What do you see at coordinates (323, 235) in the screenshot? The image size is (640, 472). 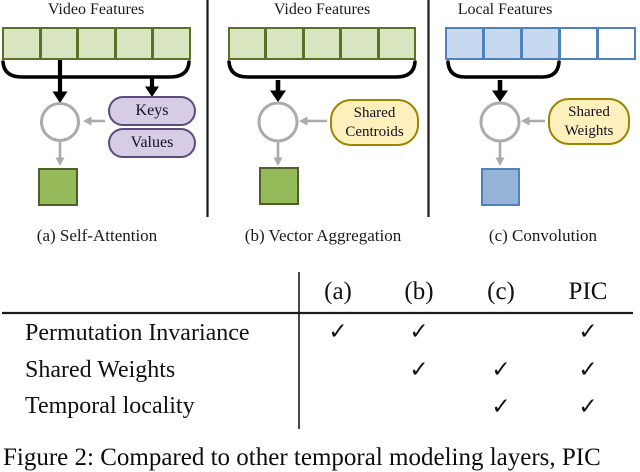 I see `panel-b-caption: (b) Vector Aggregation` at bounding box center [323, 235].